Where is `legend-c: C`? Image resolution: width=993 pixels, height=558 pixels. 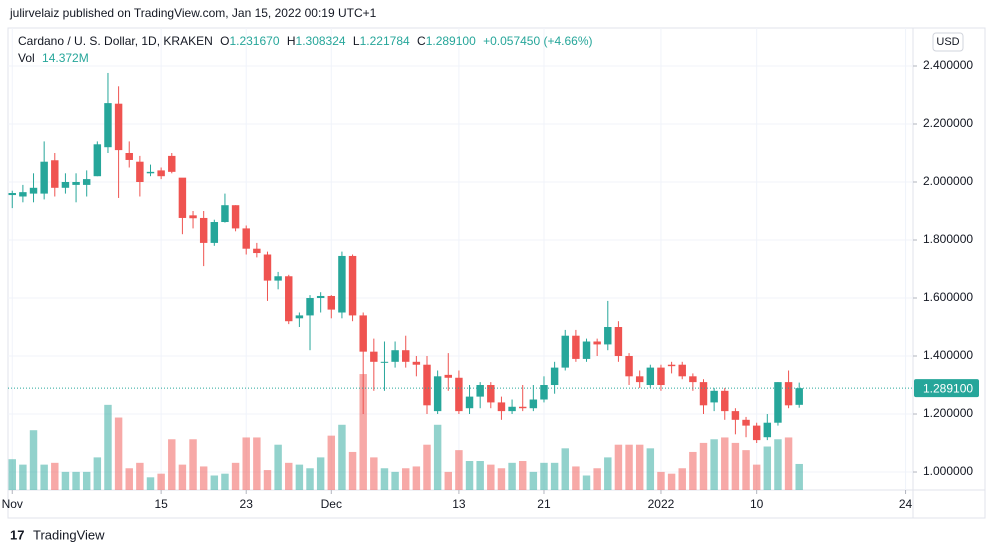 legend-c: C is located at coordinates (421, 41).